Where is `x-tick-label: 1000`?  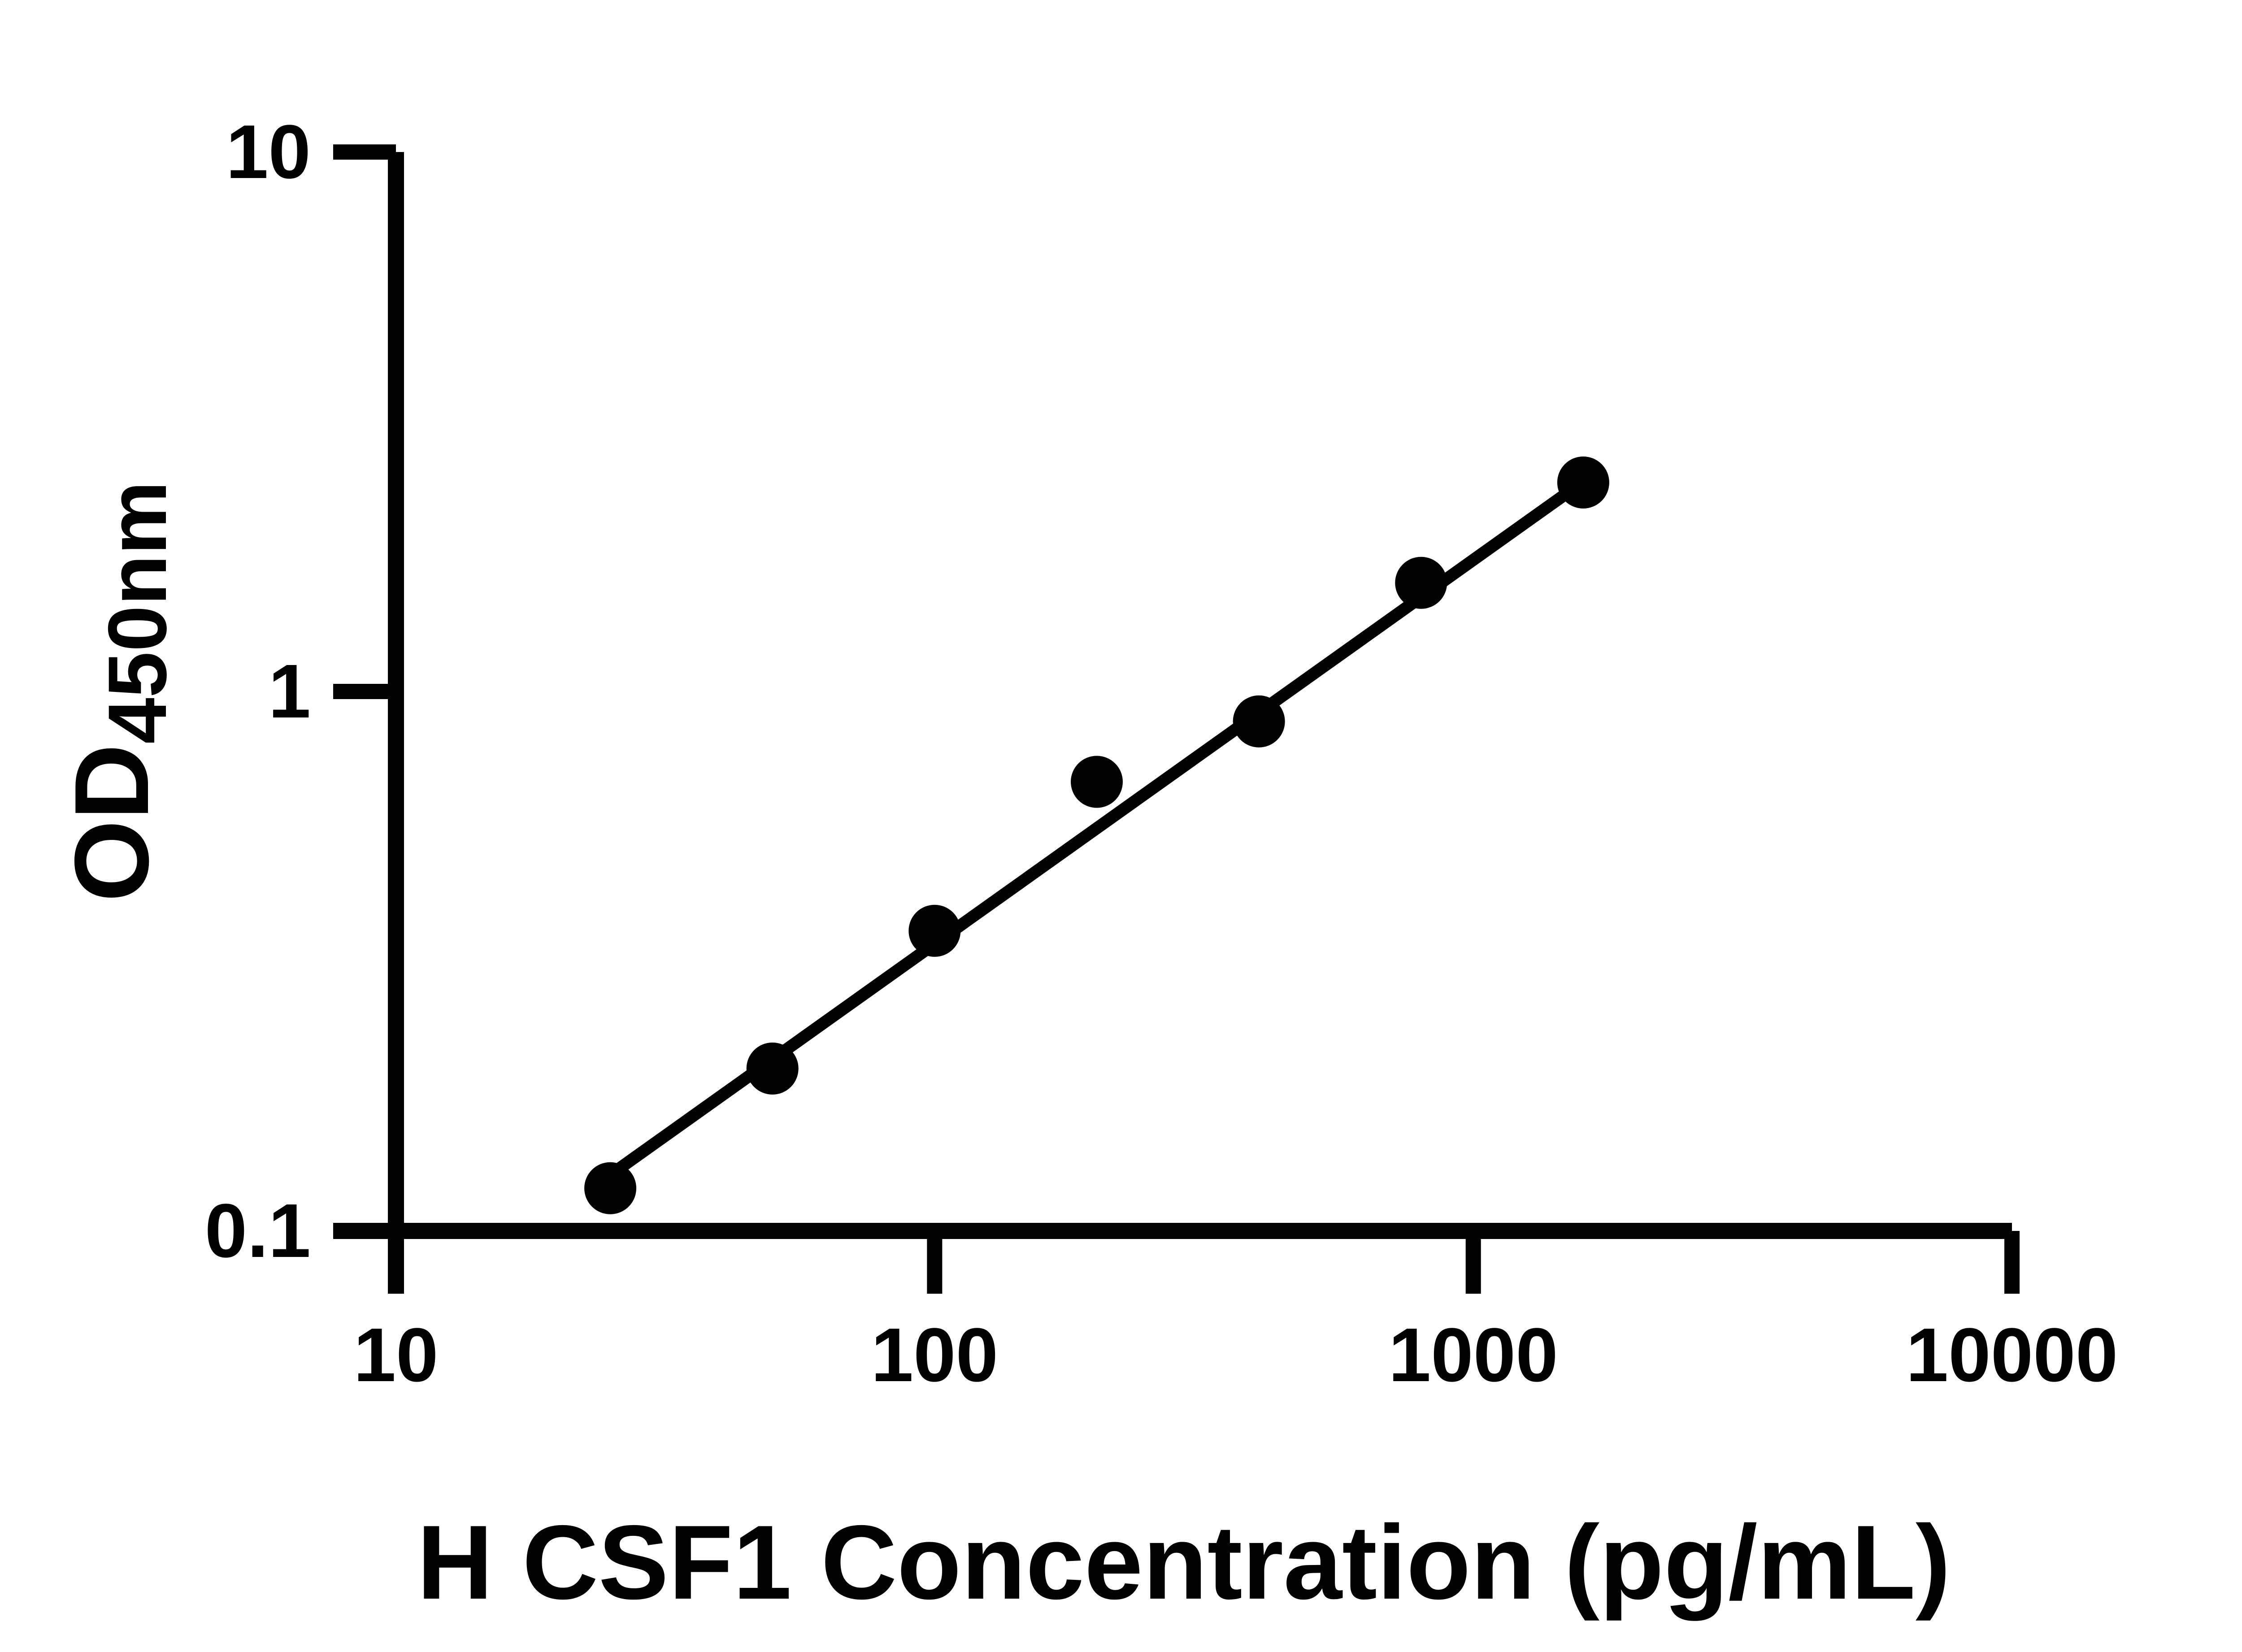 x-tick-label: 1000 is located at coordinates (1473, 1355).